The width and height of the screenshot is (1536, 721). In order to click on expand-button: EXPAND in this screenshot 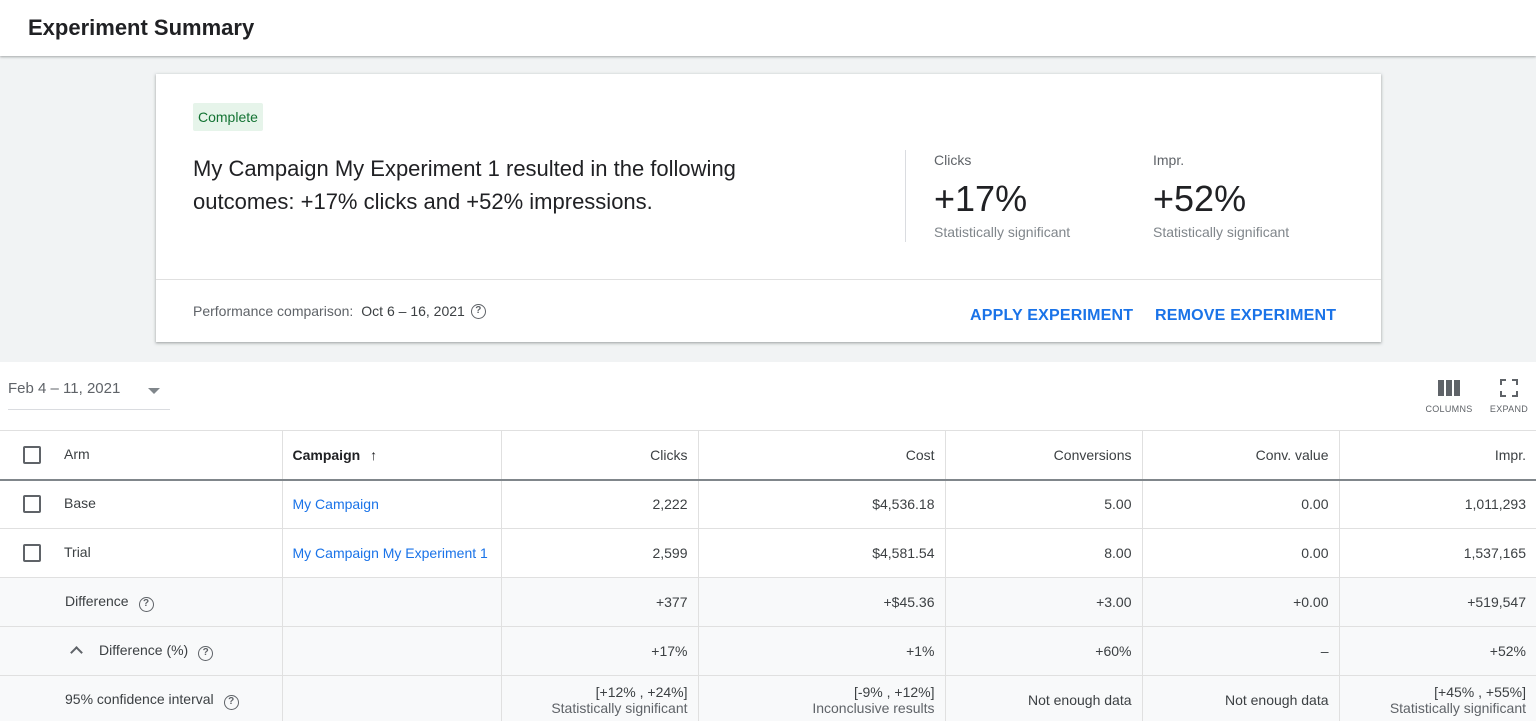, I will do `click(1509, 395)`.